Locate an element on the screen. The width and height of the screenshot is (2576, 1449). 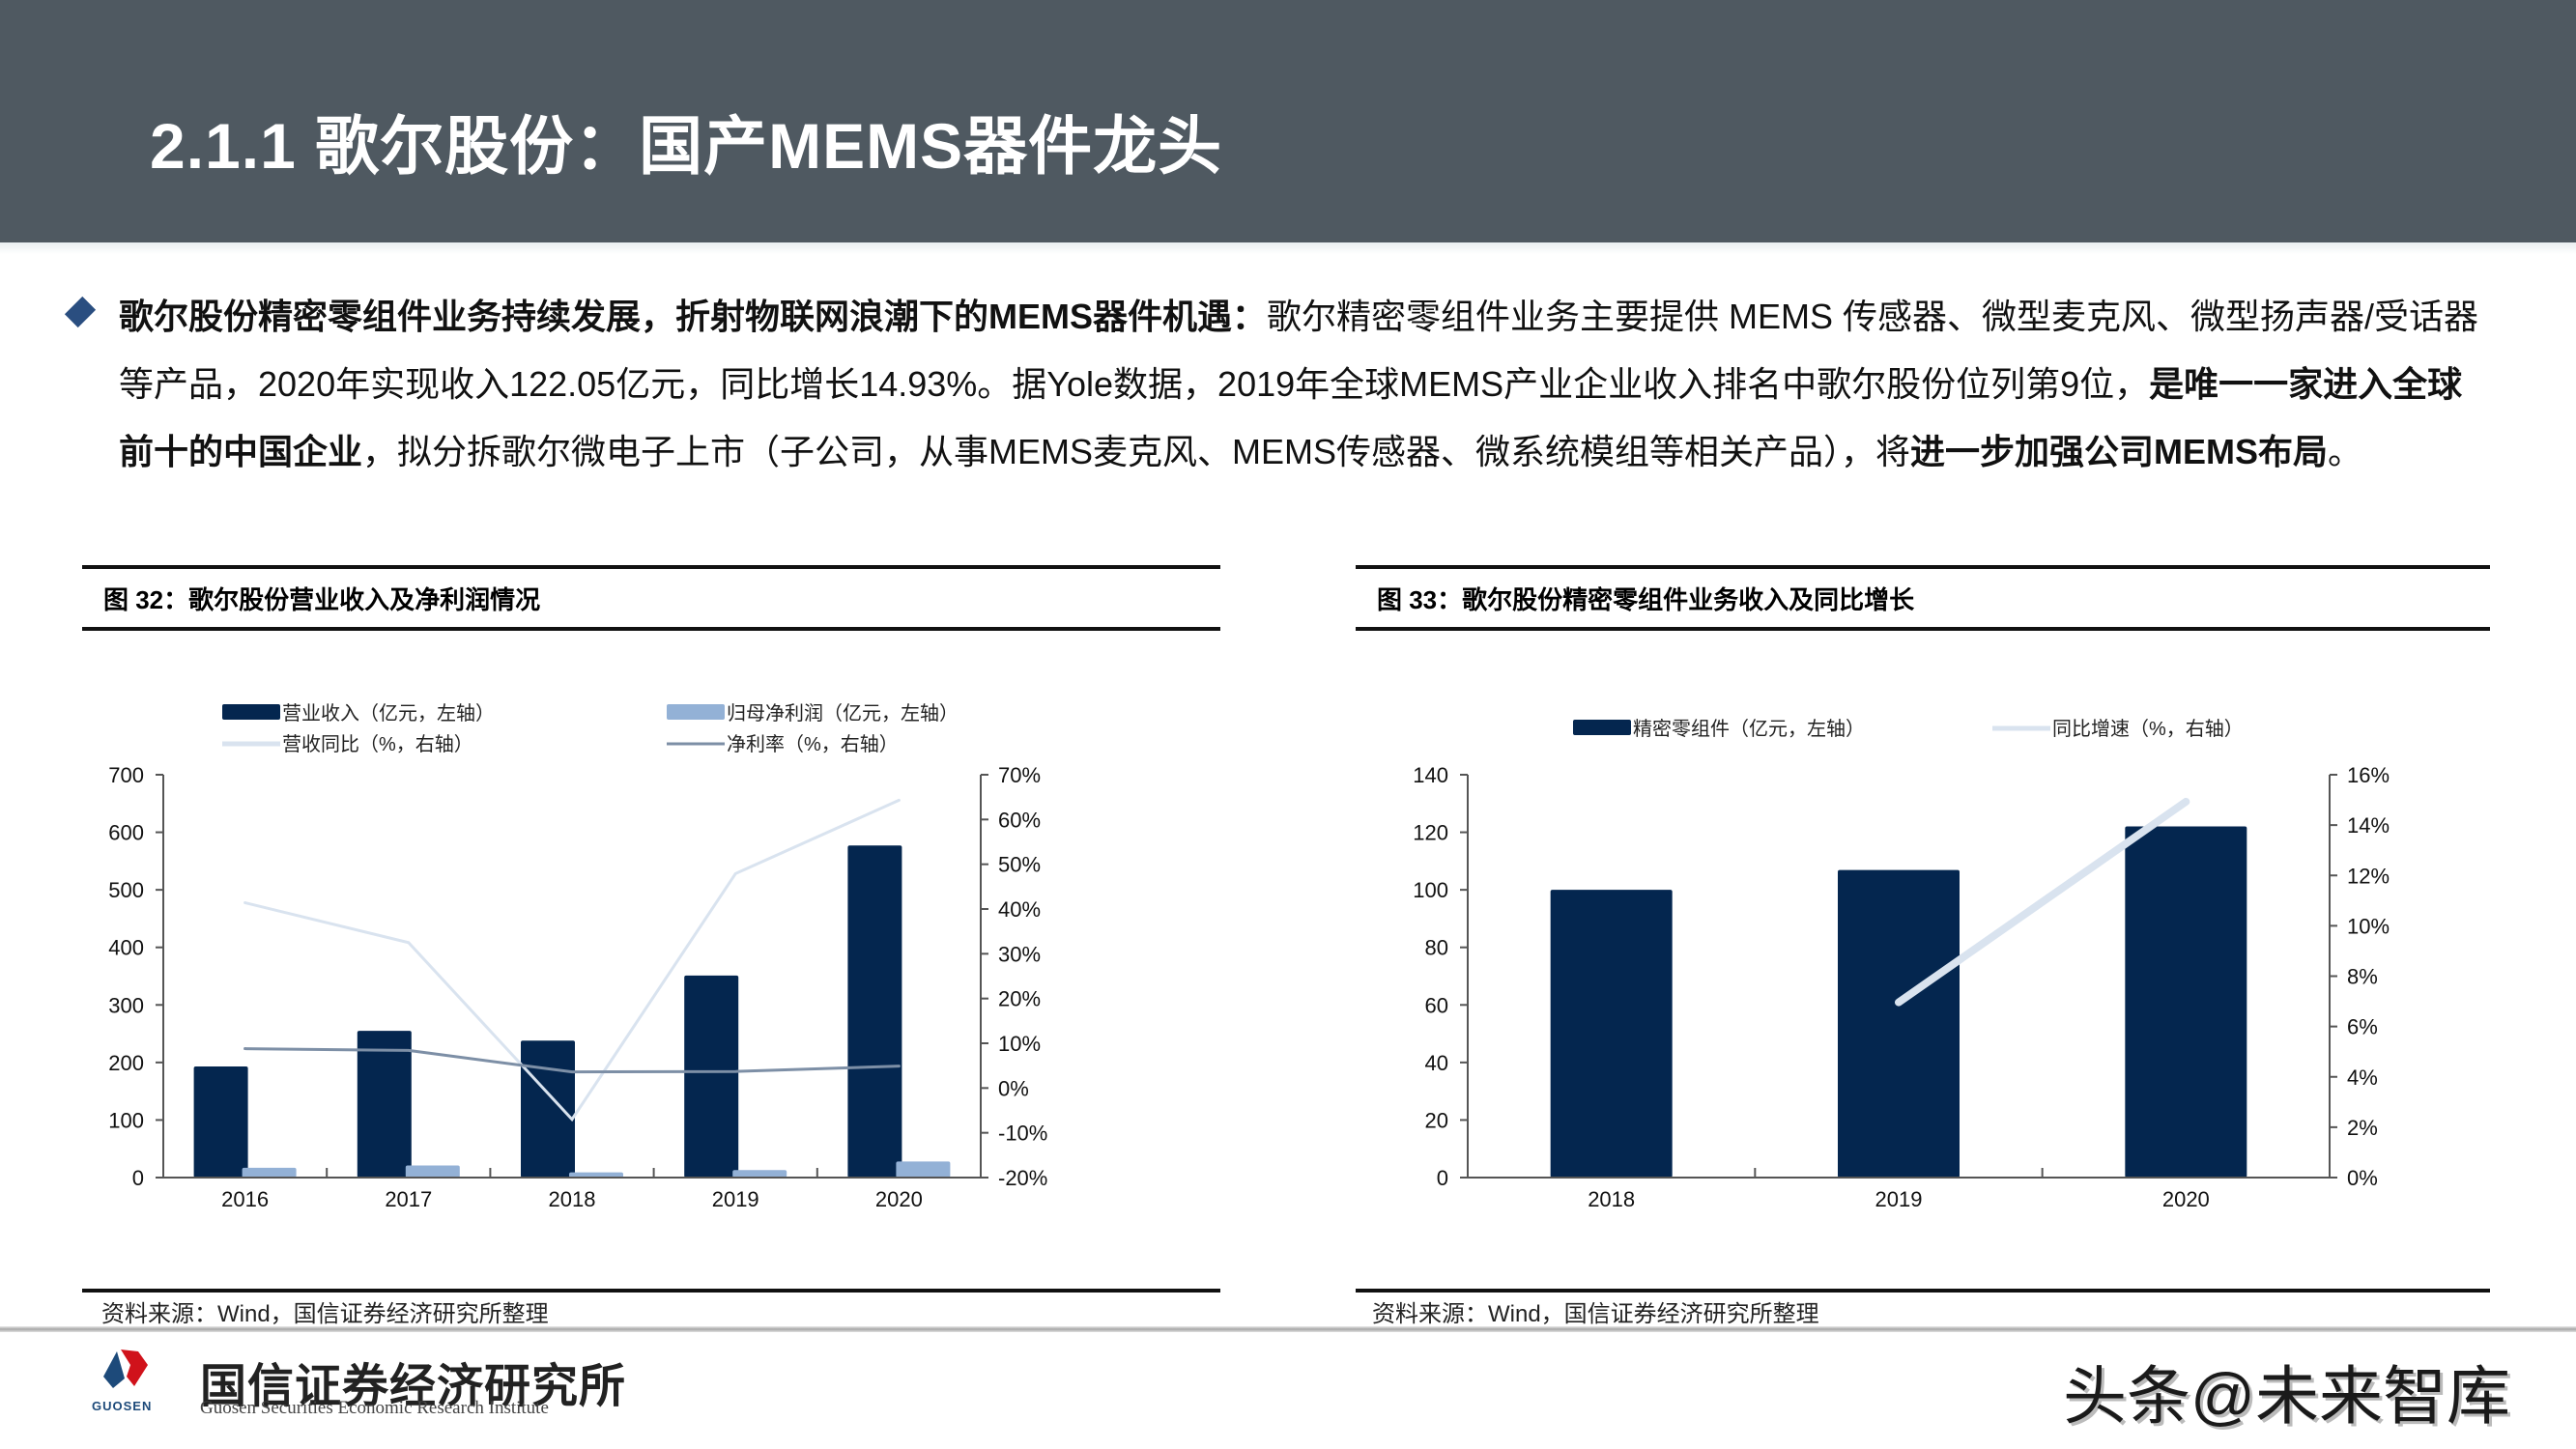
figure-32-source: 资料来源：Wind，国信证券经济研究所整理 is located at coordinates (325, 1314).